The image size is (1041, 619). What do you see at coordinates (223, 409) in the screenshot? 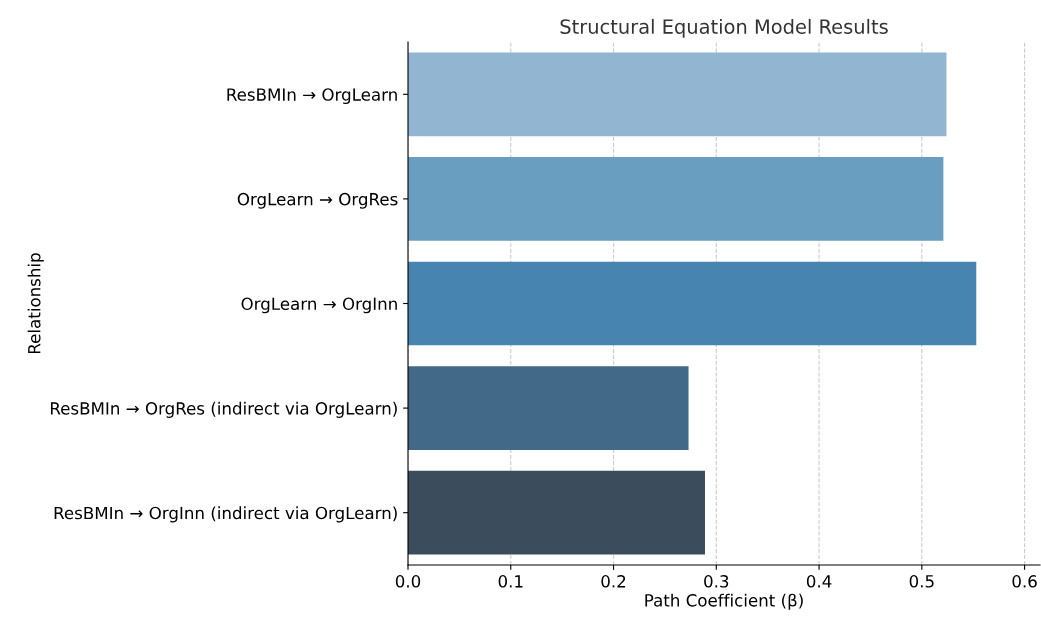
I see `y-tick-label: ResBMIn → OrgRes (indirect via OrgLearn)` at bounding box center [223, 409].